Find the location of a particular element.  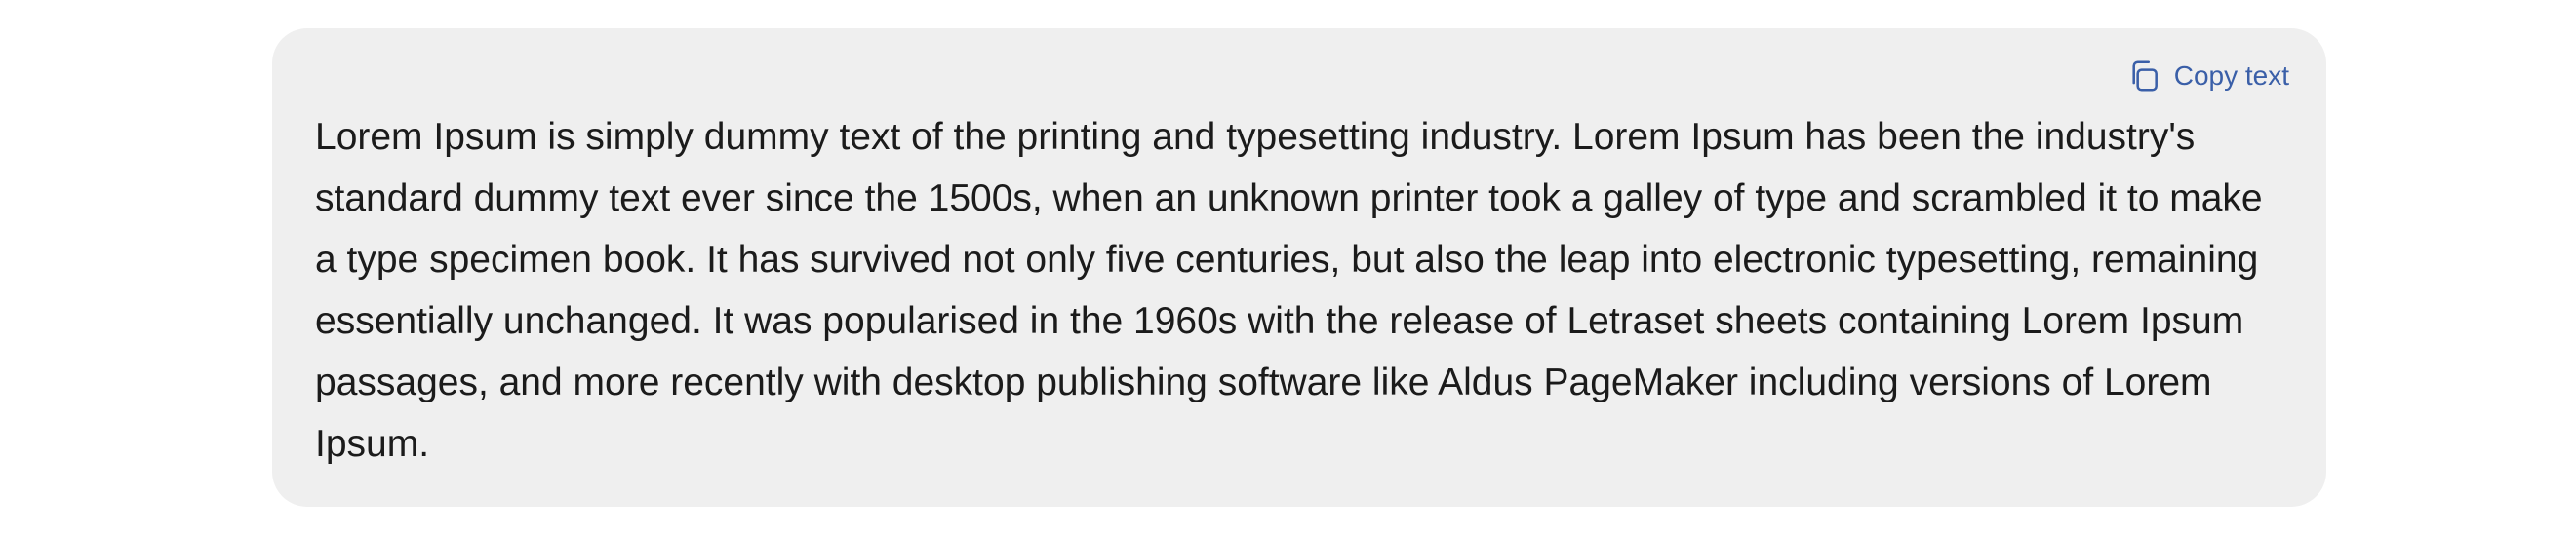

copy-text-label: Copy text is located at coordinates (2231, 75).